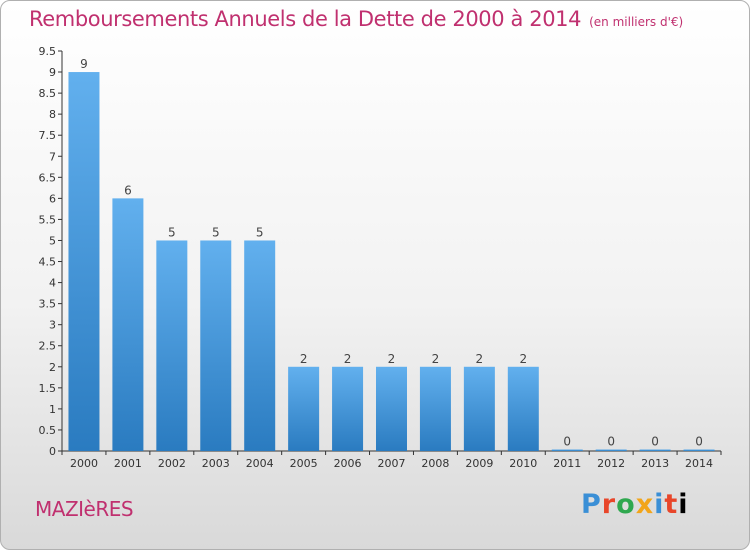 This screenshot has height=550, width=750. What do you see at coordinates (48, 262) in the screenshot?
I see `y-tick-label: 4.5` at bounding box center [48, 262].